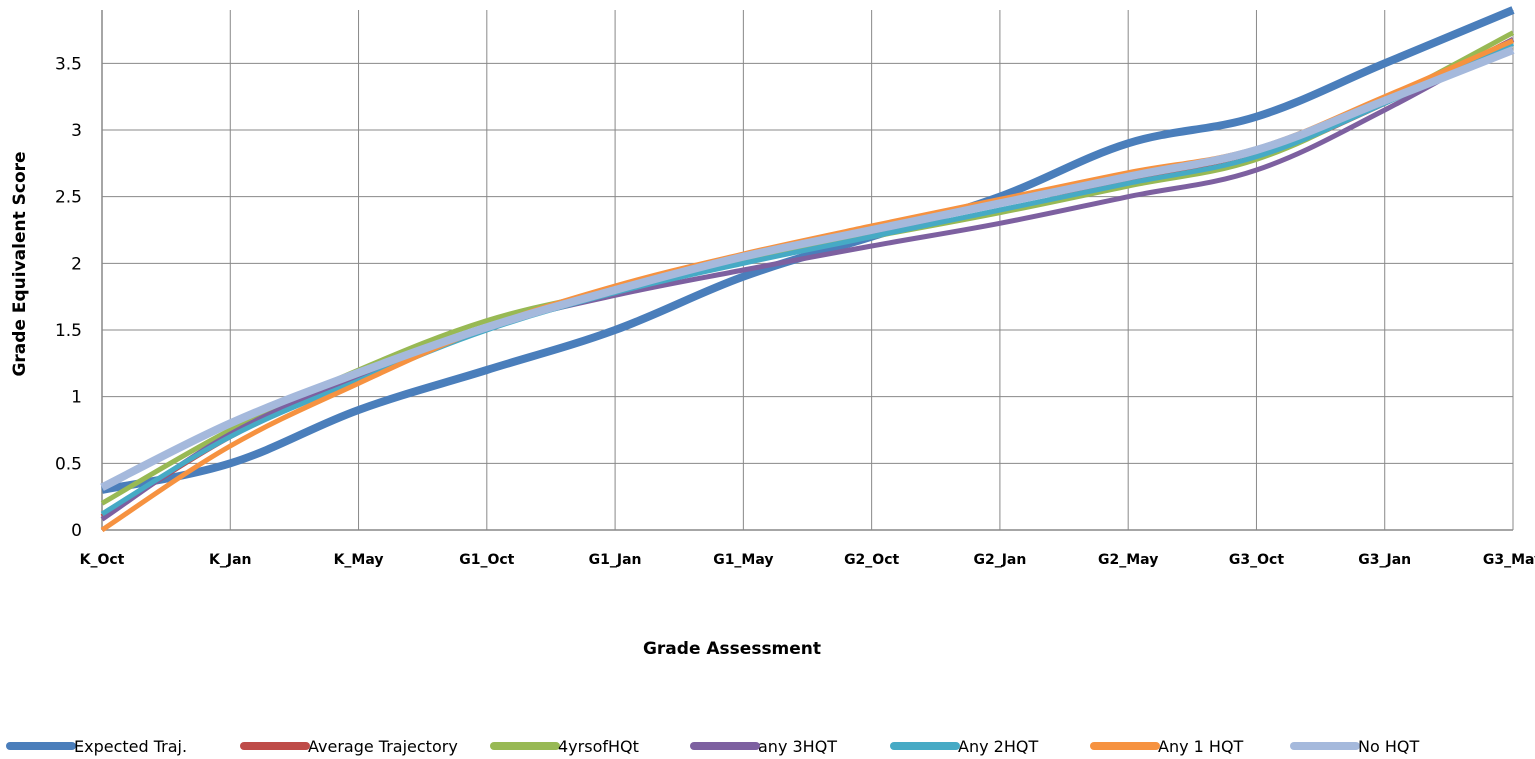  What do you see at coordinates (383, 746) in the screenshot?
I see `legend-label: Average Trajectory` at bounding box center [383, 746].